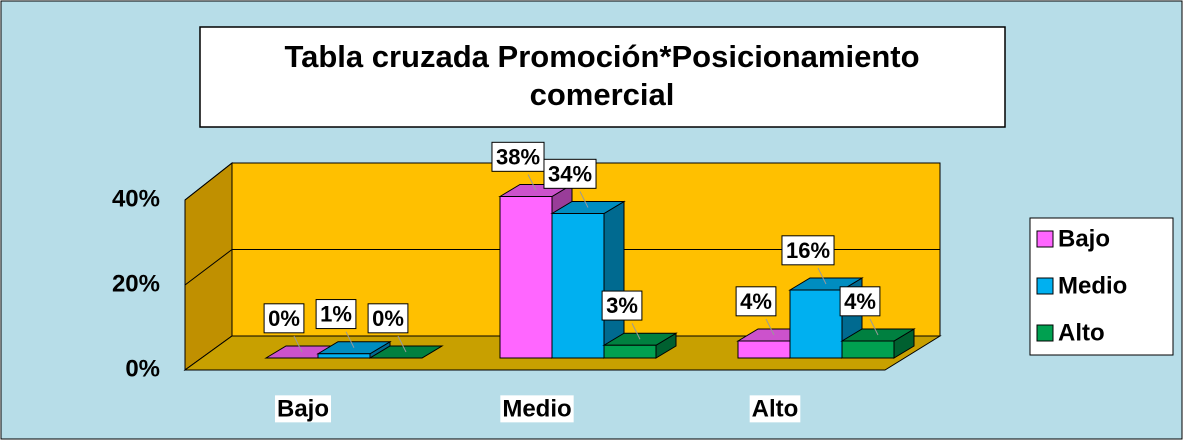  I want to click on x-tick-label: Alto, so click(775, 408).